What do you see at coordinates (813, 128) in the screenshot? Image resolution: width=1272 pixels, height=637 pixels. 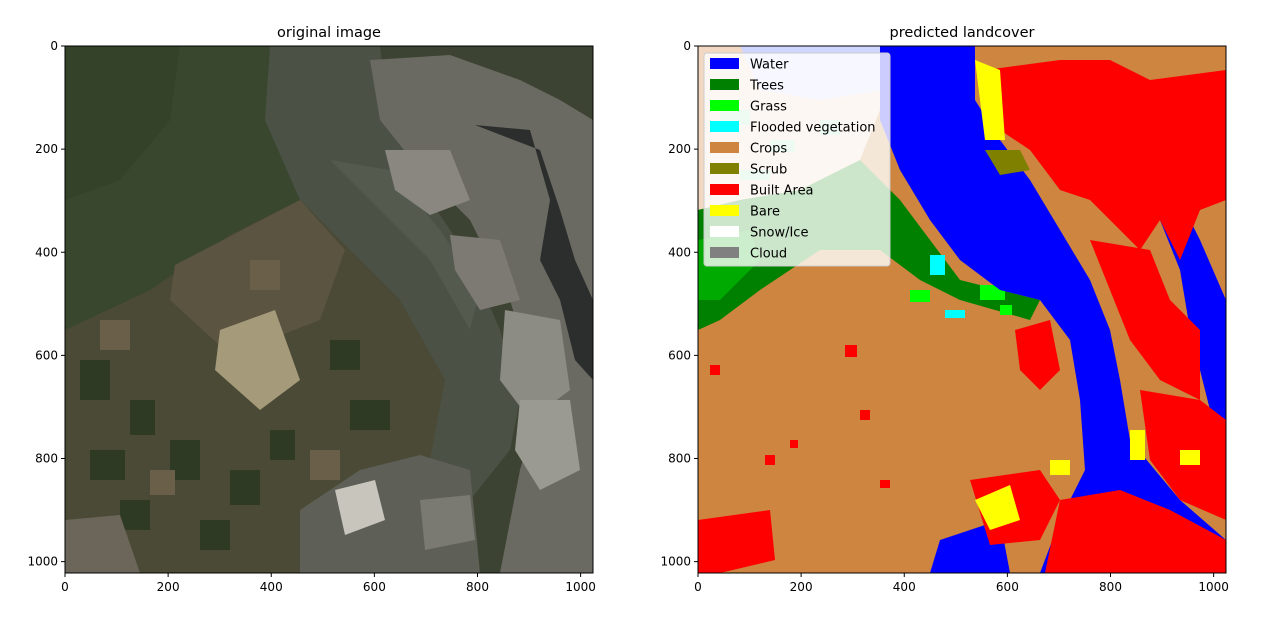 I see `legend-label-flooded-vegetation: Flooded vegetation` at bounding box center [813, 128].